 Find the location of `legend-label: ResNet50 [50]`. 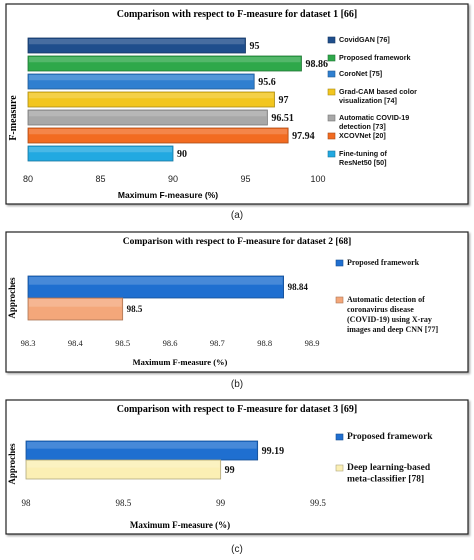

legend-label: ResNet50 [50] is located at coordinates (363, 162).